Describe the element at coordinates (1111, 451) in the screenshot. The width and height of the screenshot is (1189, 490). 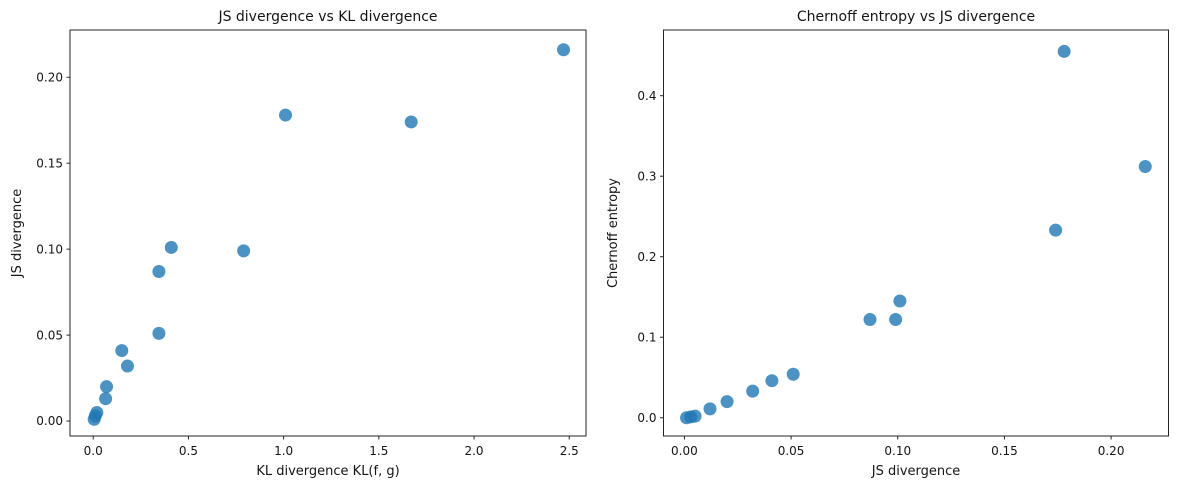
I see `x-tick-label: 0.20` at that location.